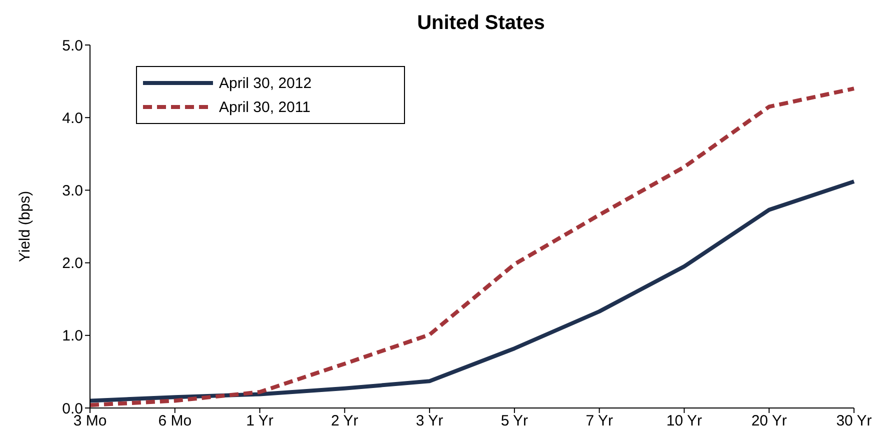 The width and height of the screenshot is (882, 446). Describe the element at coordinates (175, 421) in the screenshot. I see `x-tick-label: 6 Mo` at that location.